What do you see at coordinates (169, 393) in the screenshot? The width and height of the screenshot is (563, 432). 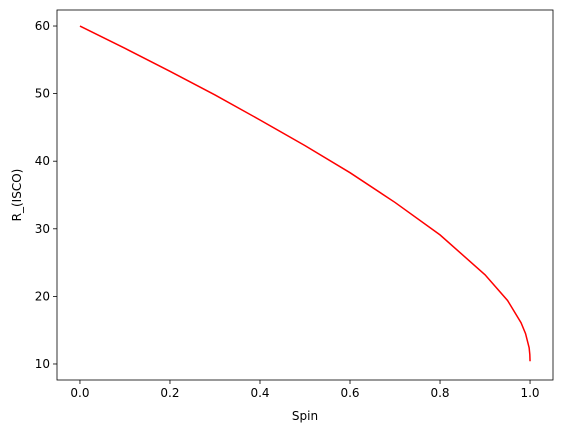 I see `x-tick-label: 0.2` at bounding box center [169, 393].